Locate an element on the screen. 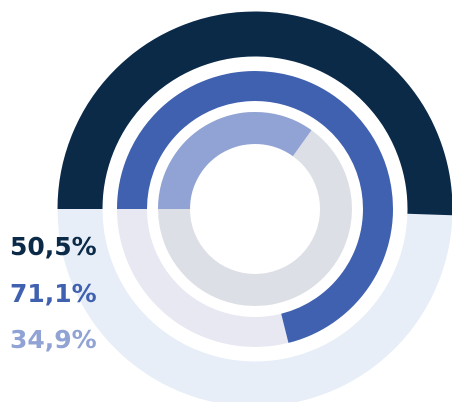  ring-arc is located at coordinates (235, 161).